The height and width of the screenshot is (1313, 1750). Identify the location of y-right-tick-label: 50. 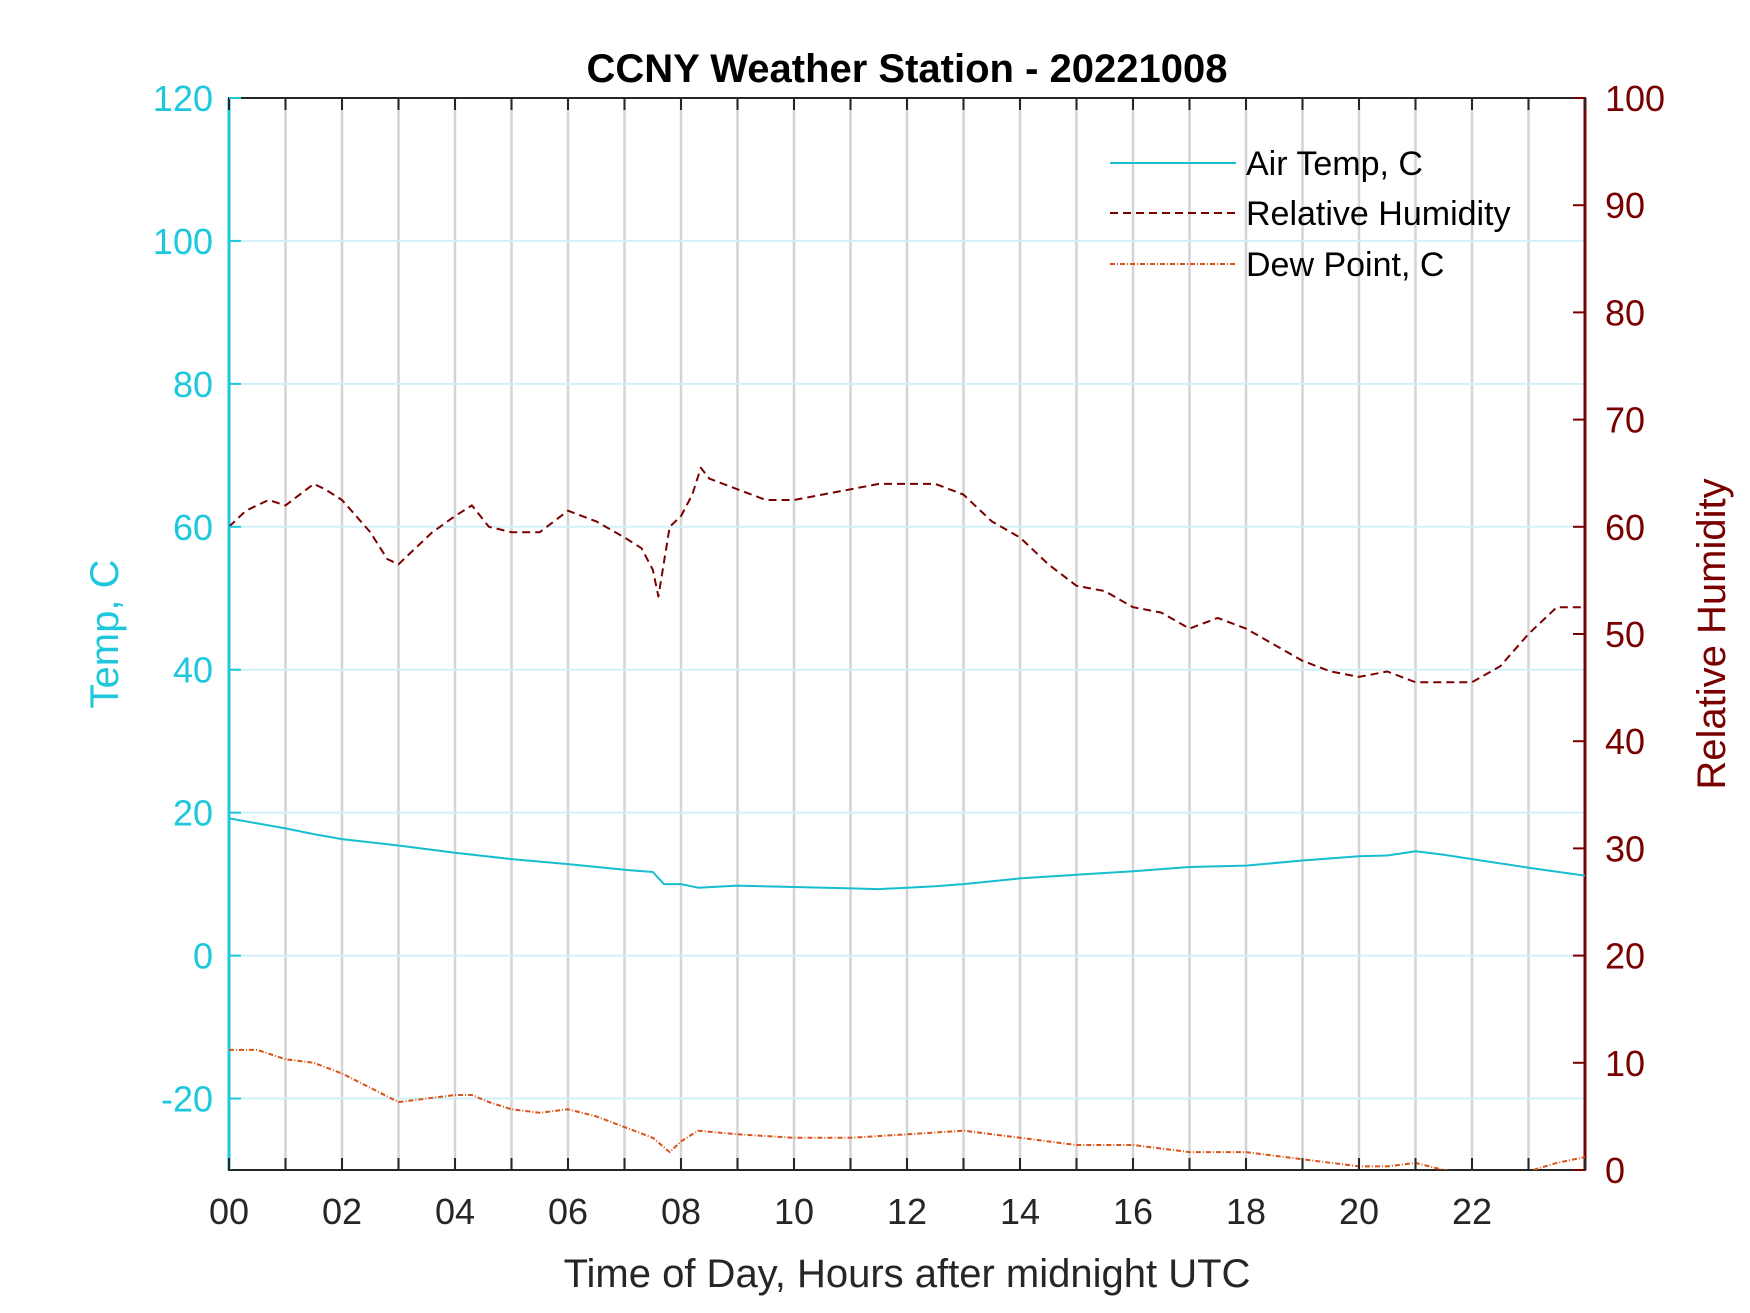
(1625, 634).